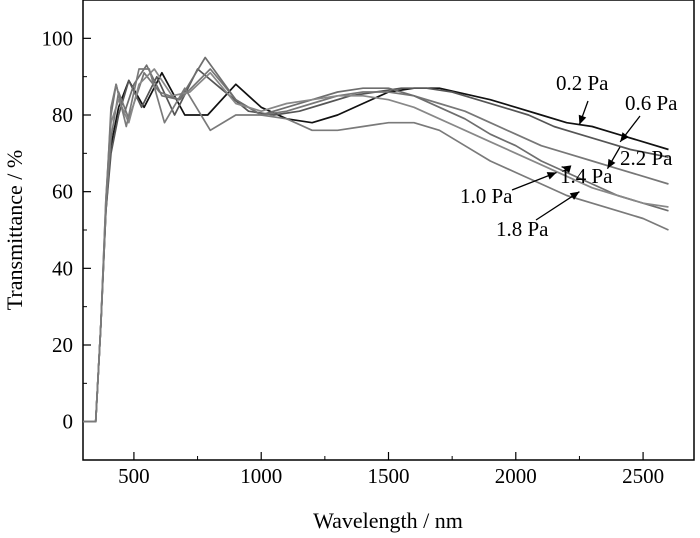 This screenshot has width=700, height=538. I want to click on y-tick-label: 20, so click(62, 345).